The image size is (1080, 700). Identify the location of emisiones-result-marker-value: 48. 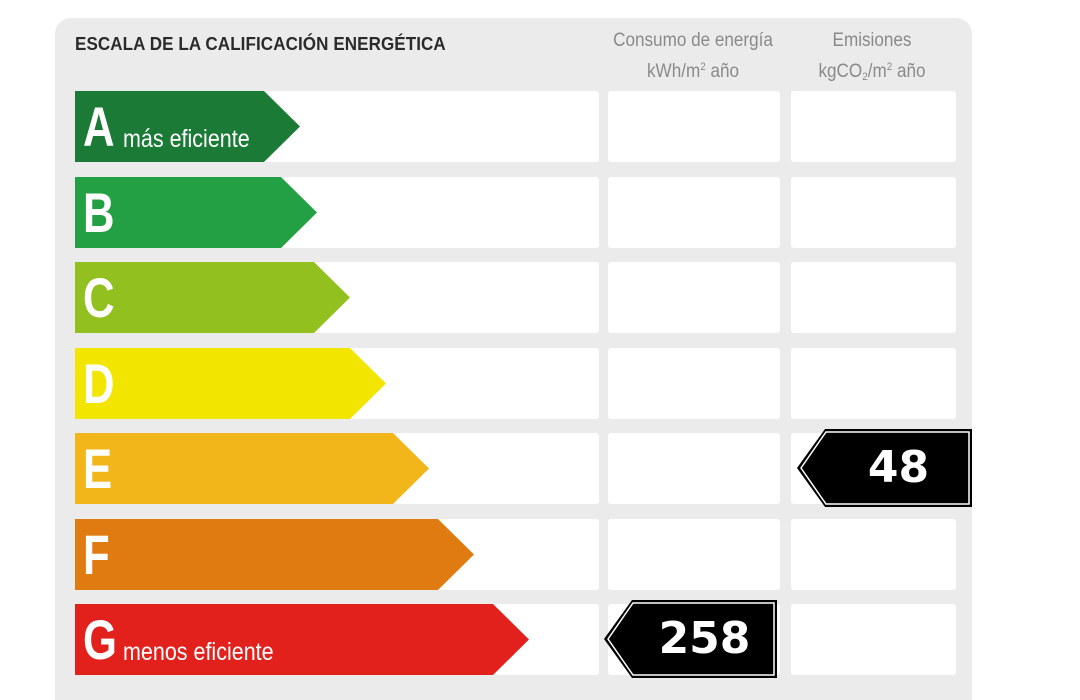
(898, 467).